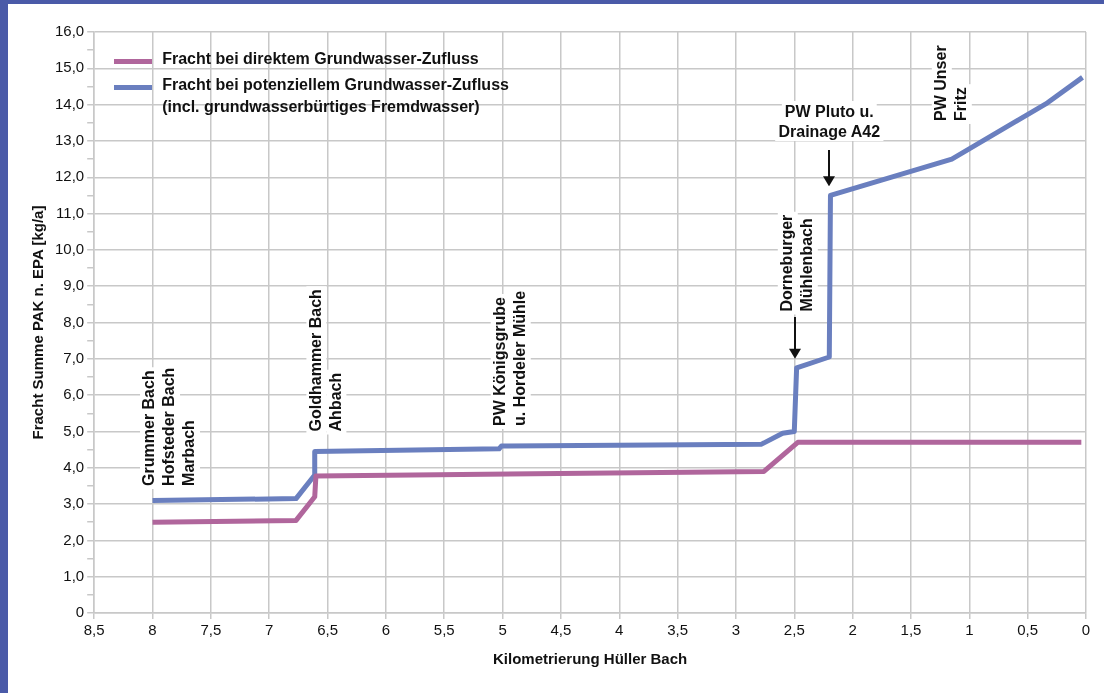 This screenshot has height=693, width=1104. I want to click on x-tick-label: 4,5, so click(561, 630).